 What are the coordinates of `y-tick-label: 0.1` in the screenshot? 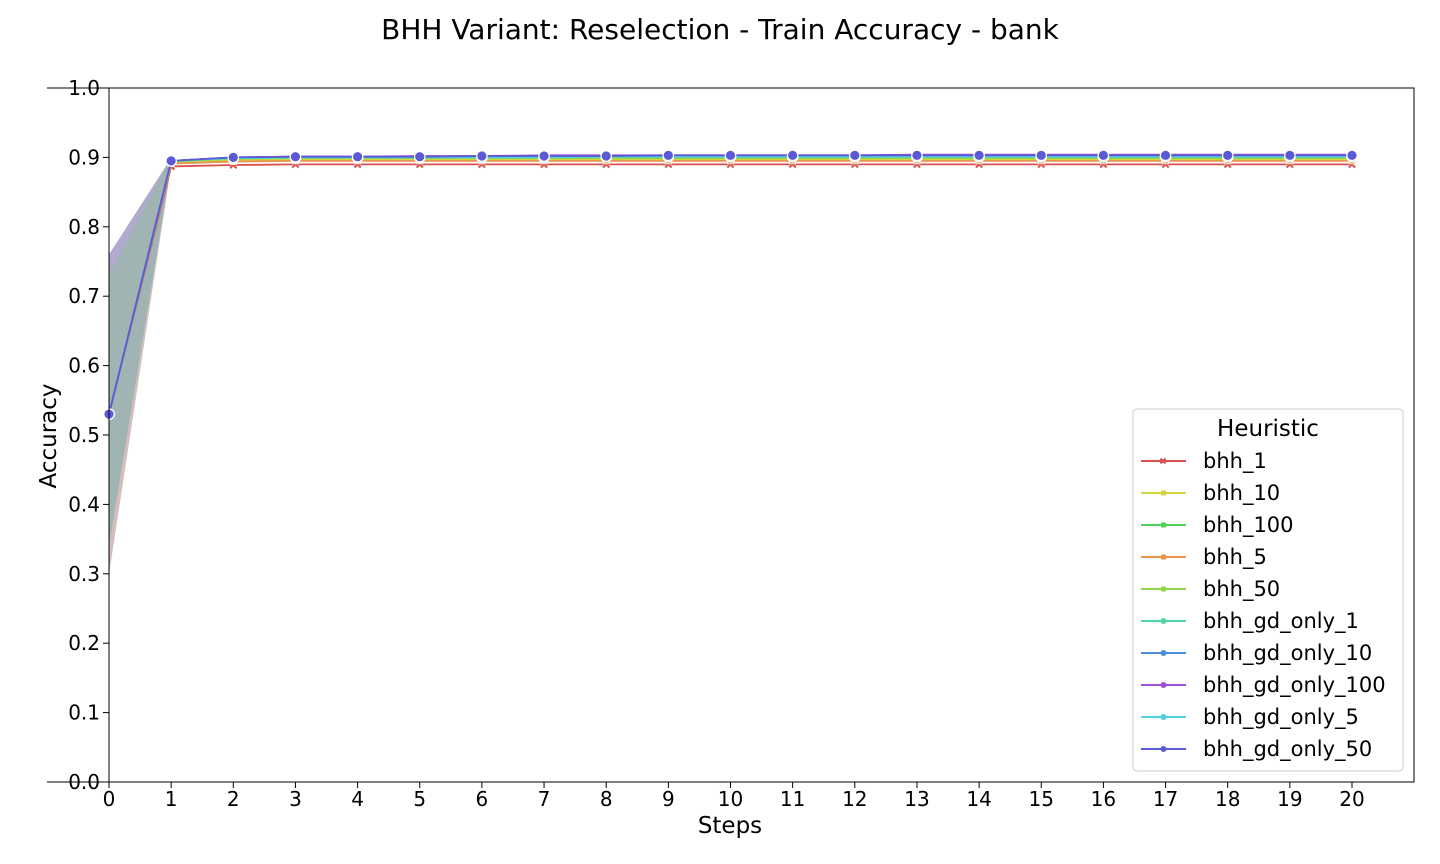 It's located at (84, 713).